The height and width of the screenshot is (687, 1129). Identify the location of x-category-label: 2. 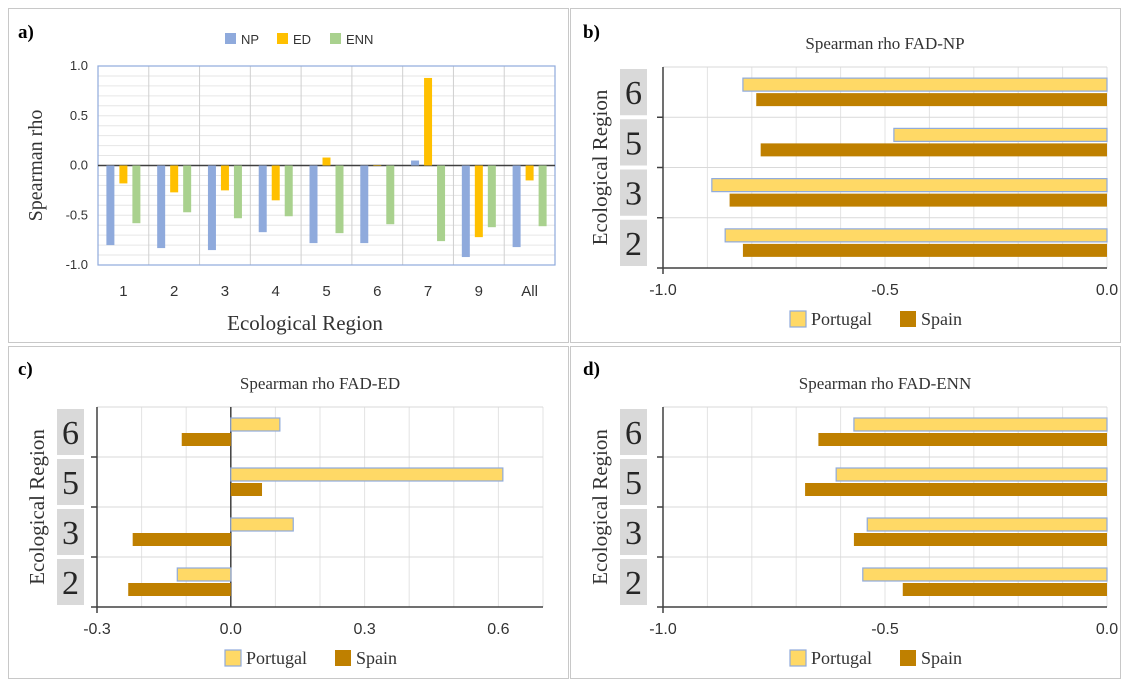
(174, 291).